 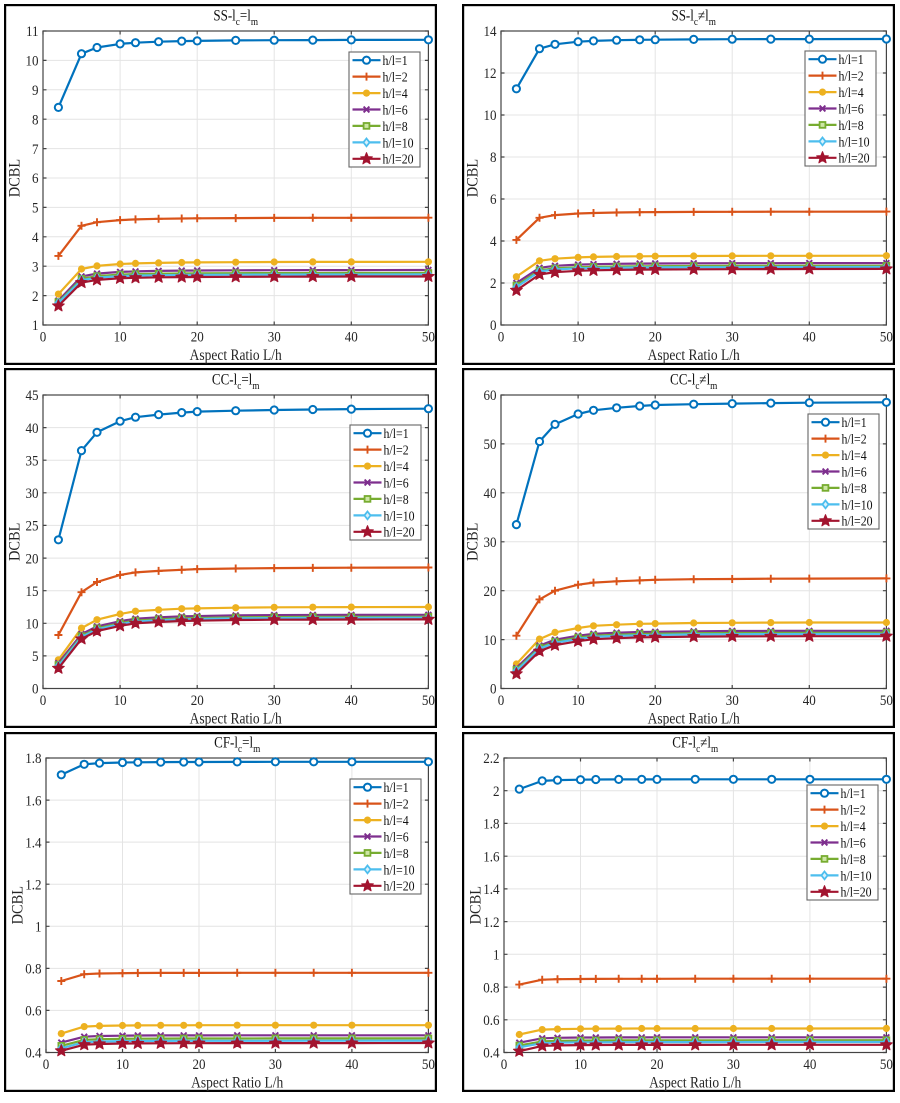 I want to click on svg-text: SS-lc=lm, so click(x=235, y=18).